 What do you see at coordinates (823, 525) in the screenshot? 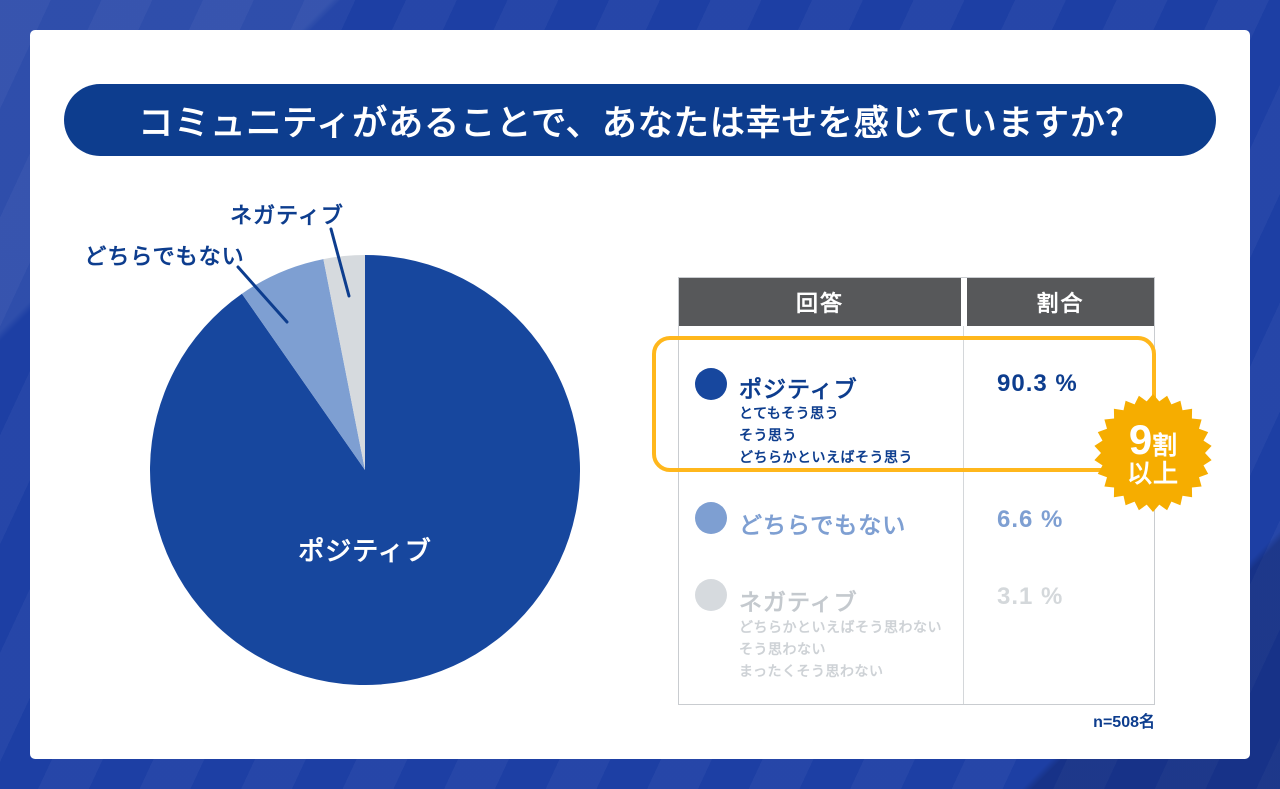
I see `row-label-neutral: どちらでもない` at bounding box center [823, 525].